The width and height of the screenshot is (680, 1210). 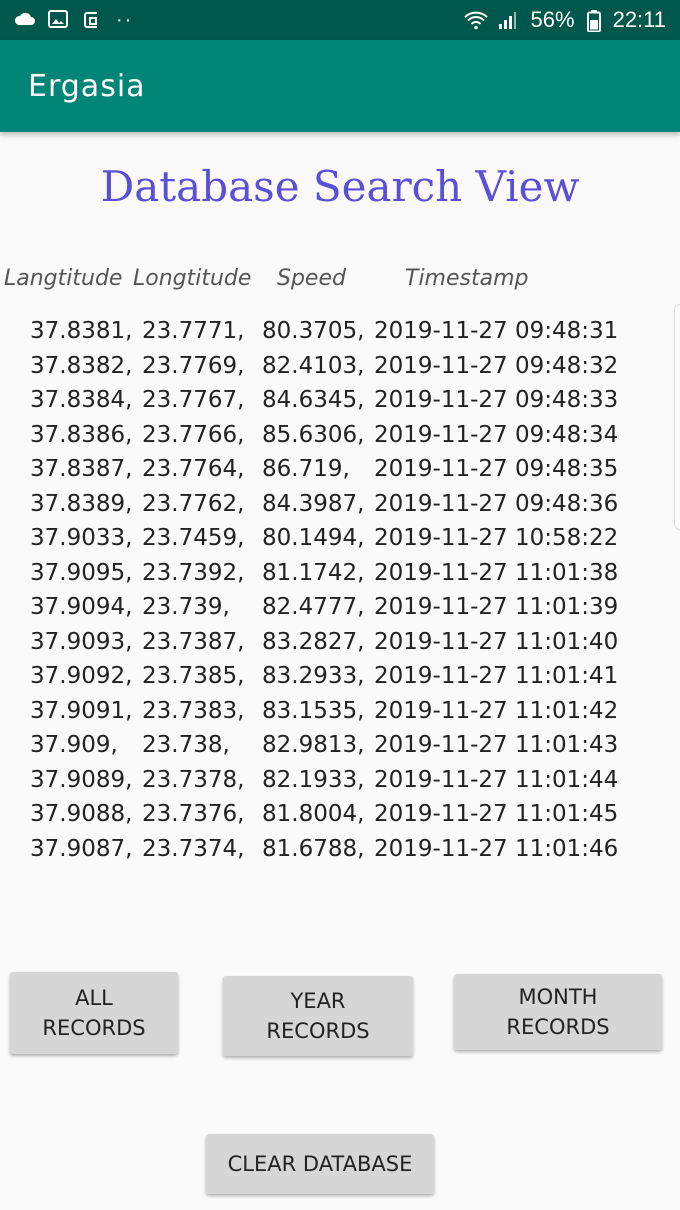 What do you see at coordinates (193, 365) in the screenshot?
I see `record-longitude: 23.7769,` at bounding box center [193, 365].